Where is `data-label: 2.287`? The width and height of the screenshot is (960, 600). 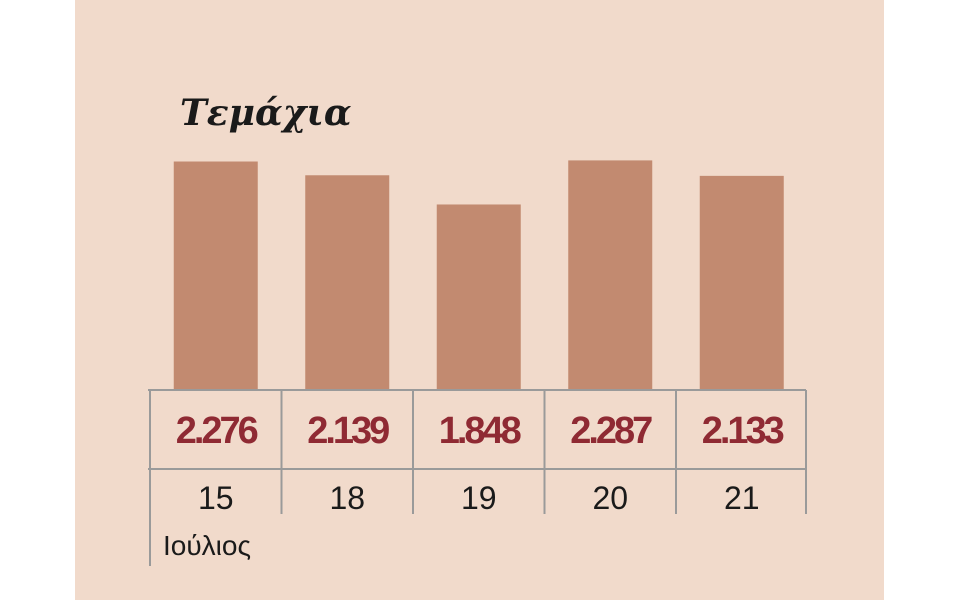 data-label: 2.287 is located at coordinates (611, 431).